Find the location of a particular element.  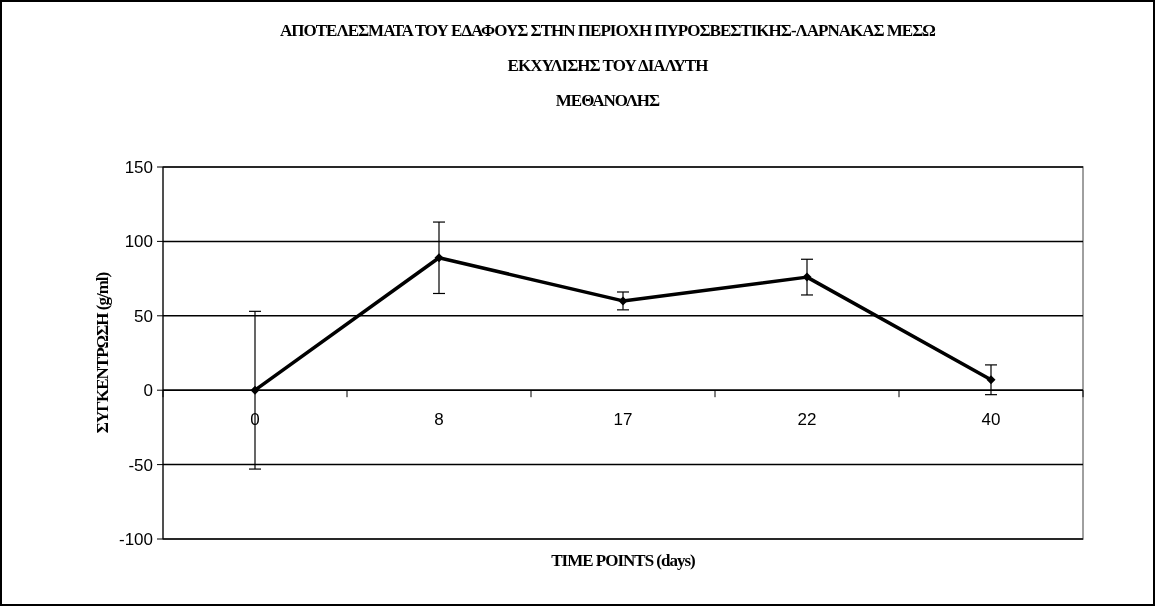

x-tick-label: 40 is located at coordinates (991, 420).